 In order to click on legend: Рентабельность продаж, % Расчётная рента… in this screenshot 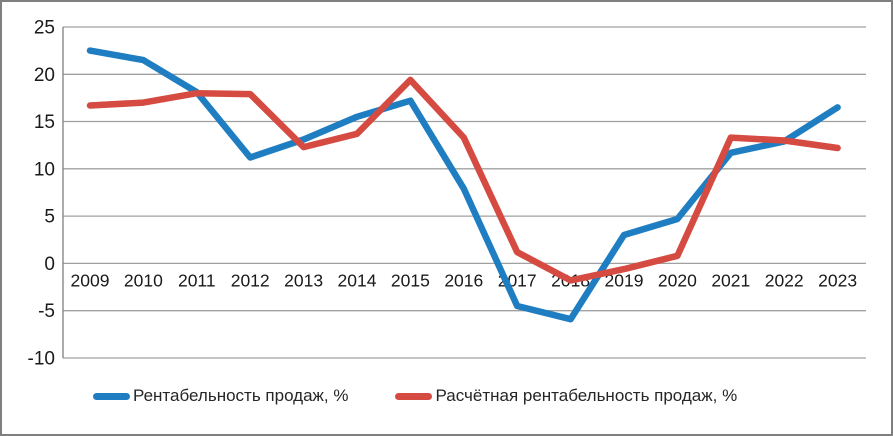, I will do `click(415, 396)`.